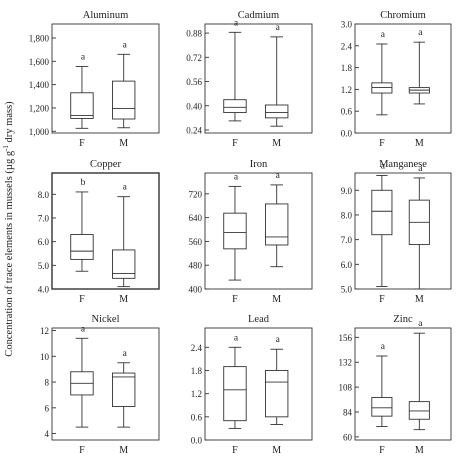  Describe the element at coordinates (83, 183) in the screenshot. I see `copper-significance-letter-f: b` at that location.